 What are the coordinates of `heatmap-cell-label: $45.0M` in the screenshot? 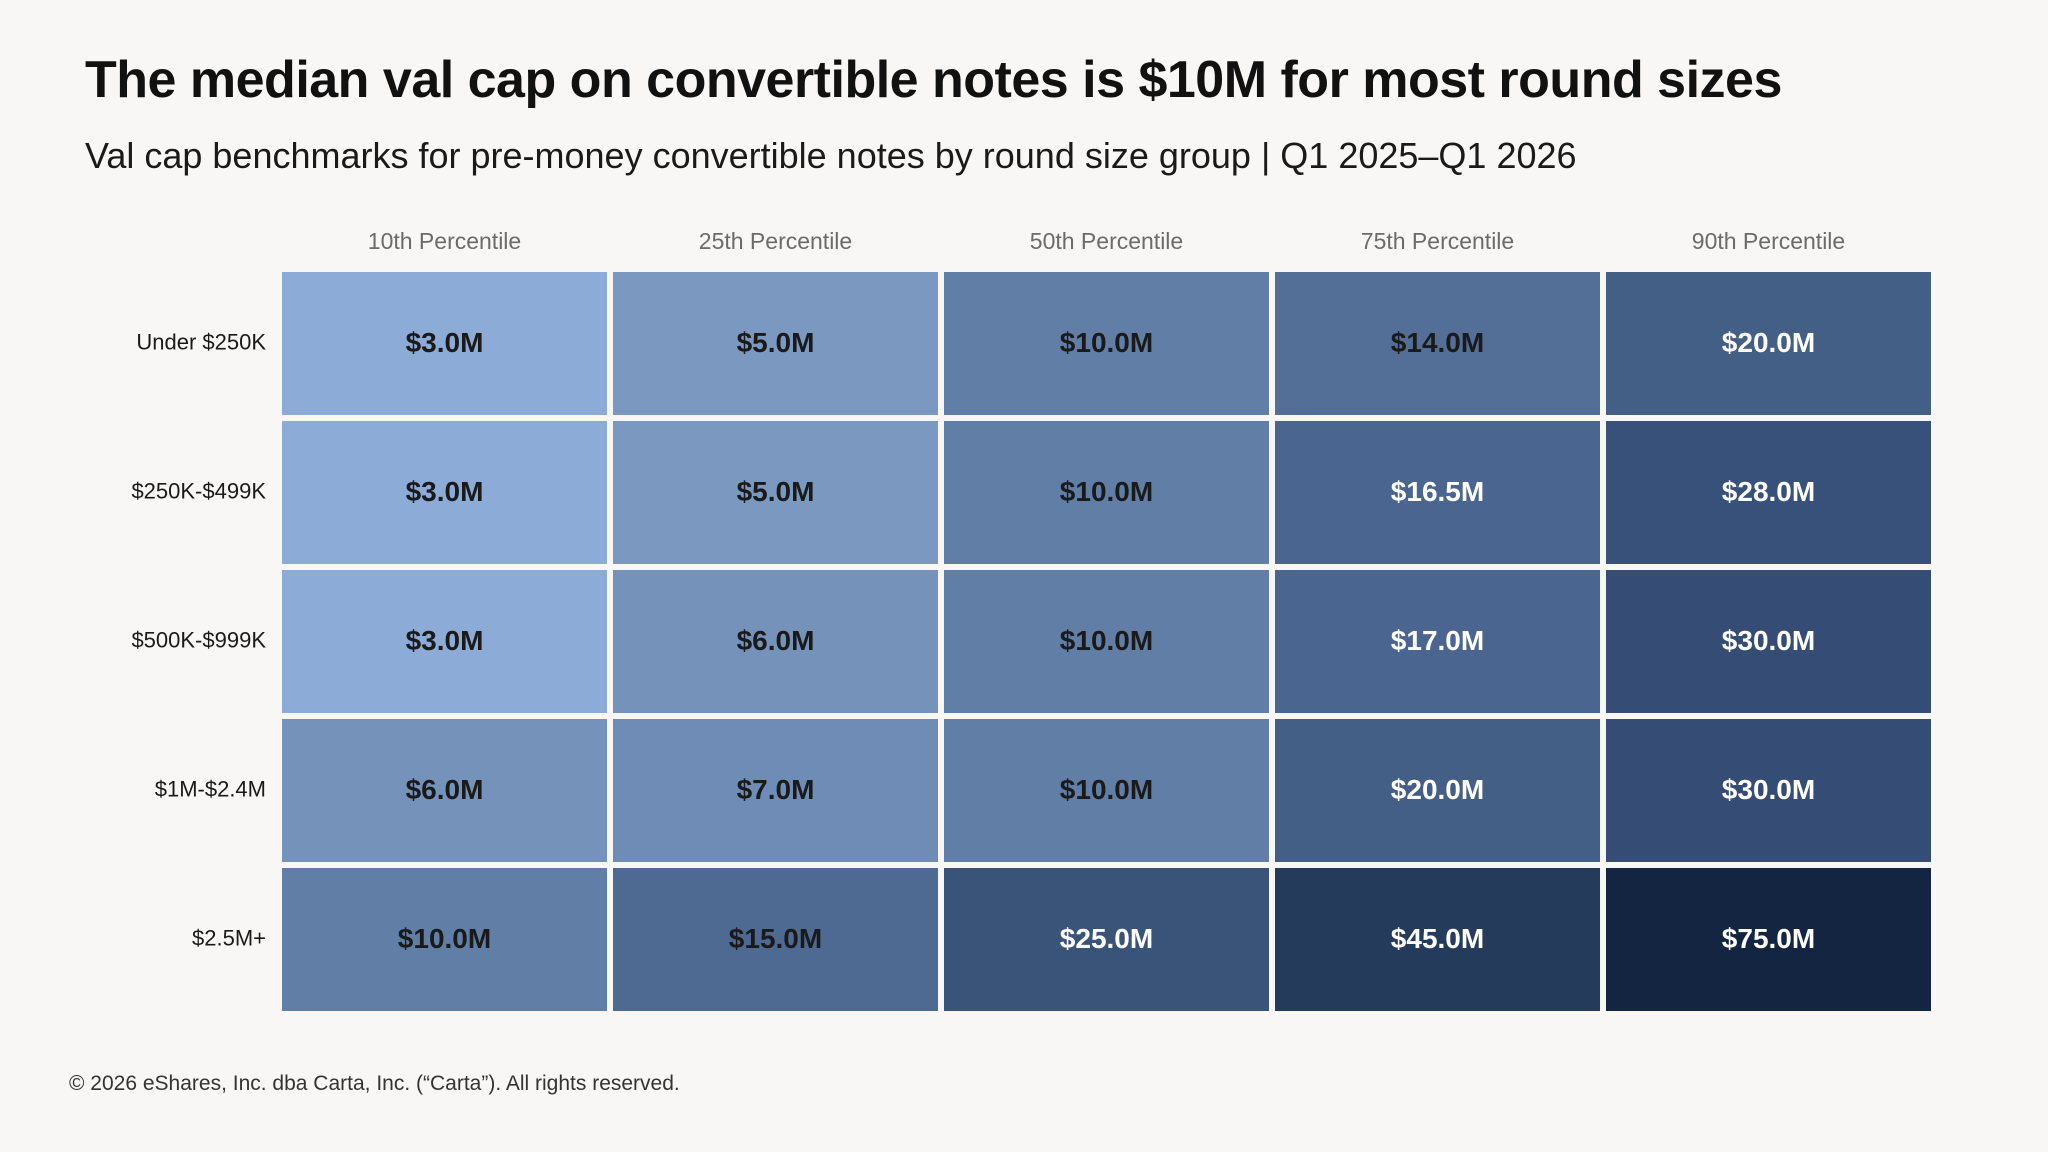 It's located at (1437, 938).